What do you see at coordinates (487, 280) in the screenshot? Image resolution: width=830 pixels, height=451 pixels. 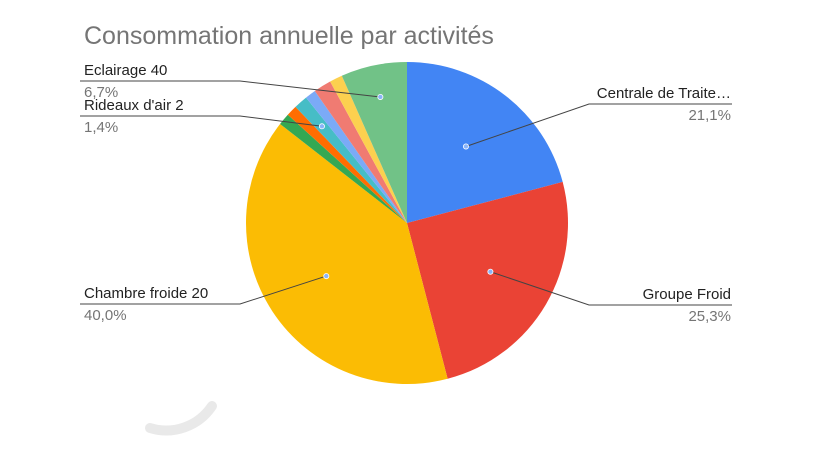 I see `pie-slice-groupe-froid` at bounding box center [487, 280].